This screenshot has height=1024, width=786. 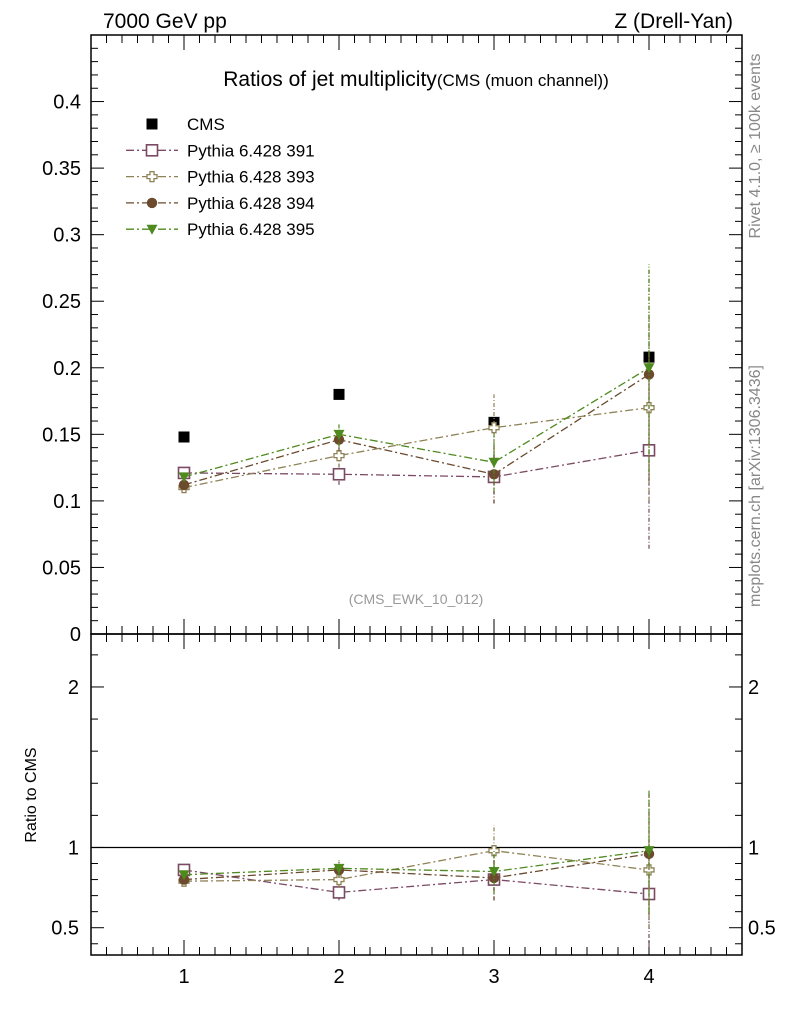 I want to click on header-process-label: Z (Drell-Yan), so click(x=673, y=21).